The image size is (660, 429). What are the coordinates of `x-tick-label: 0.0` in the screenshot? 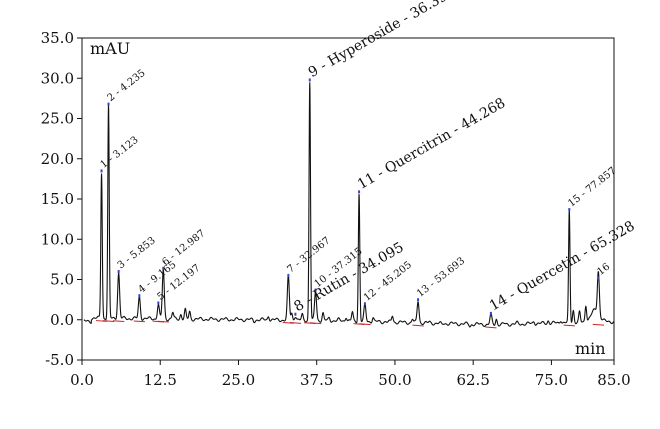 It's located at (82, 380).